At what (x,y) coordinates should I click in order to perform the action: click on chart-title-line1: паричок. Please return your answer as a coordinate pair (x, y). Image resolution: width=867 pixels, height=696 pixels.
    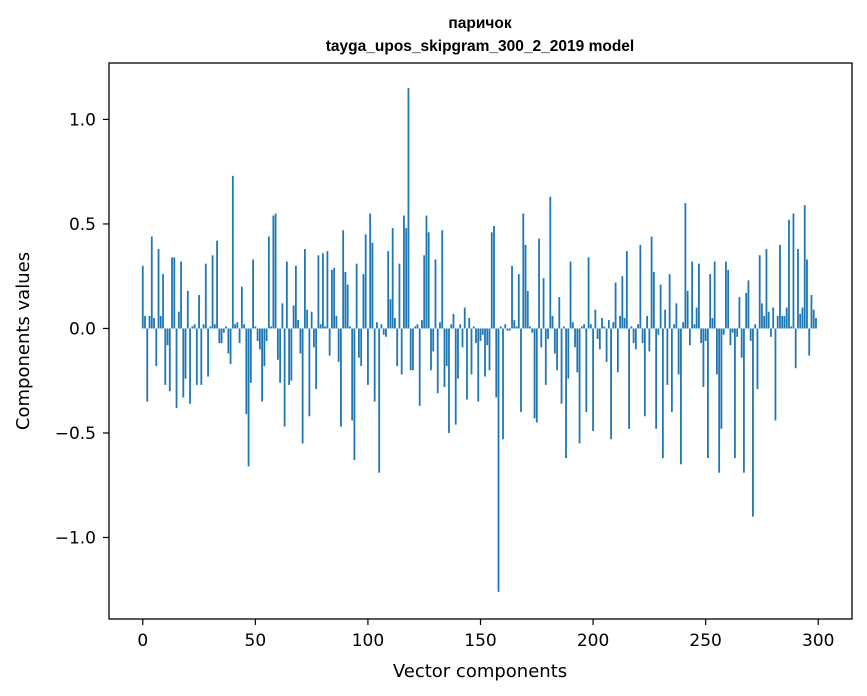
    Looking at the image, I should click on (479, 23).